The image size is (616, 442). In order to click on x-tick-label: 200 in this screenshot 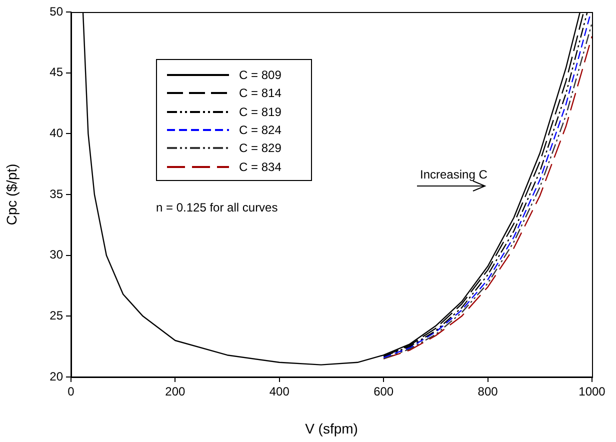, I will do `click(175, 391)`.